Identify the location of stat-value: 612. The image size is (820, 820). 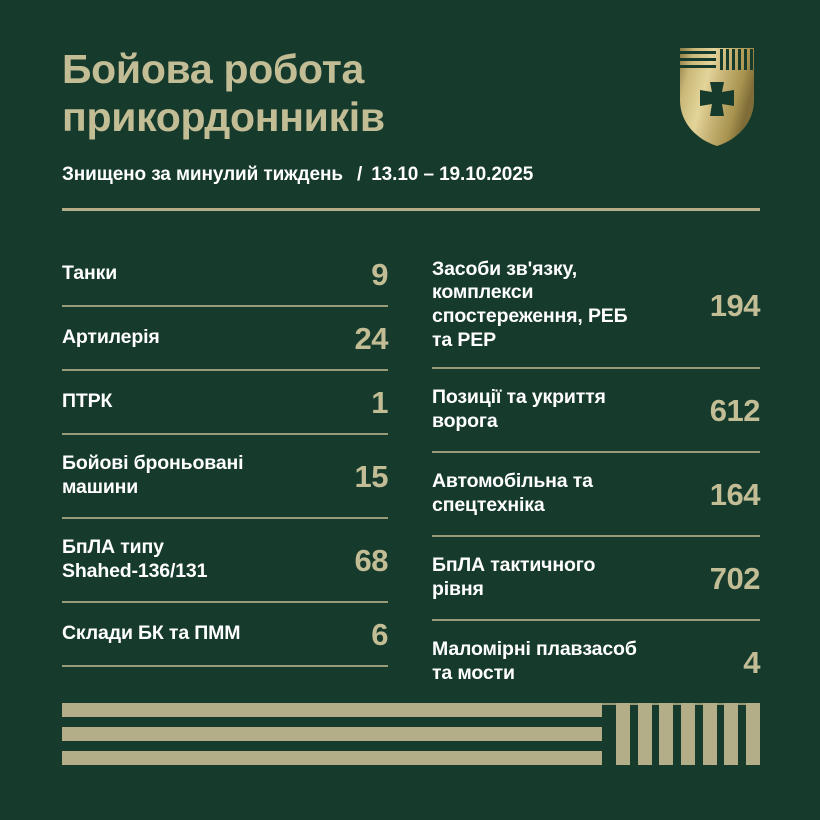
(735, 410).